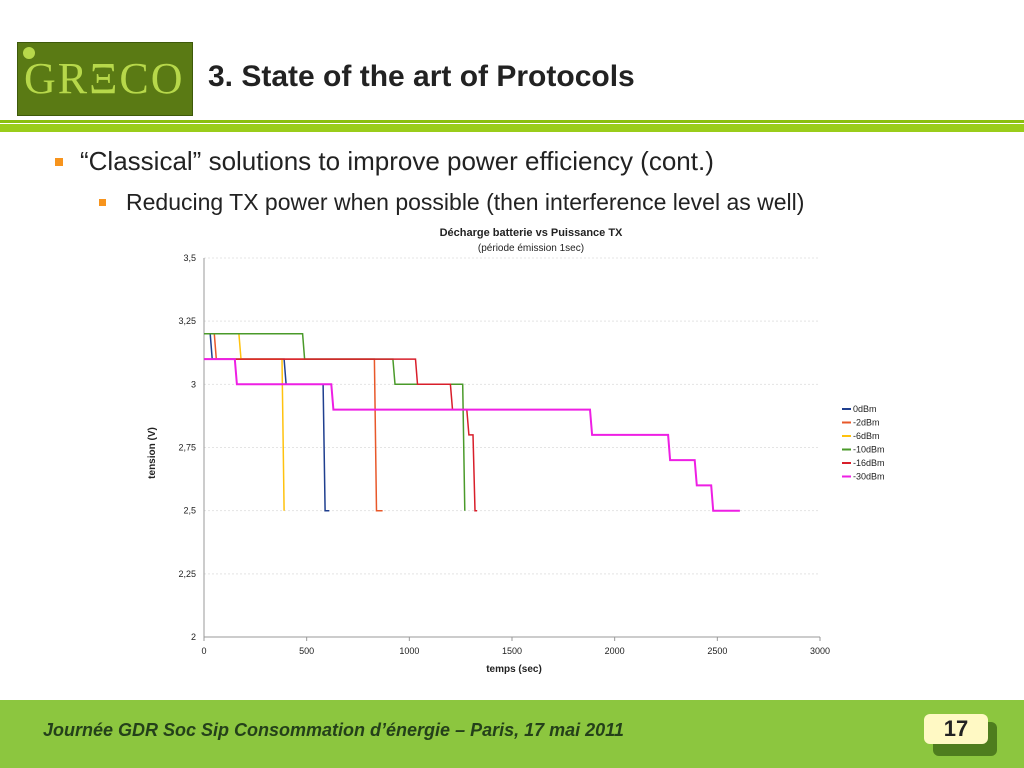  Describe the element at coordinates (189, 258) in the screenshot. I see `y-tick-label: 3,5` at that location.